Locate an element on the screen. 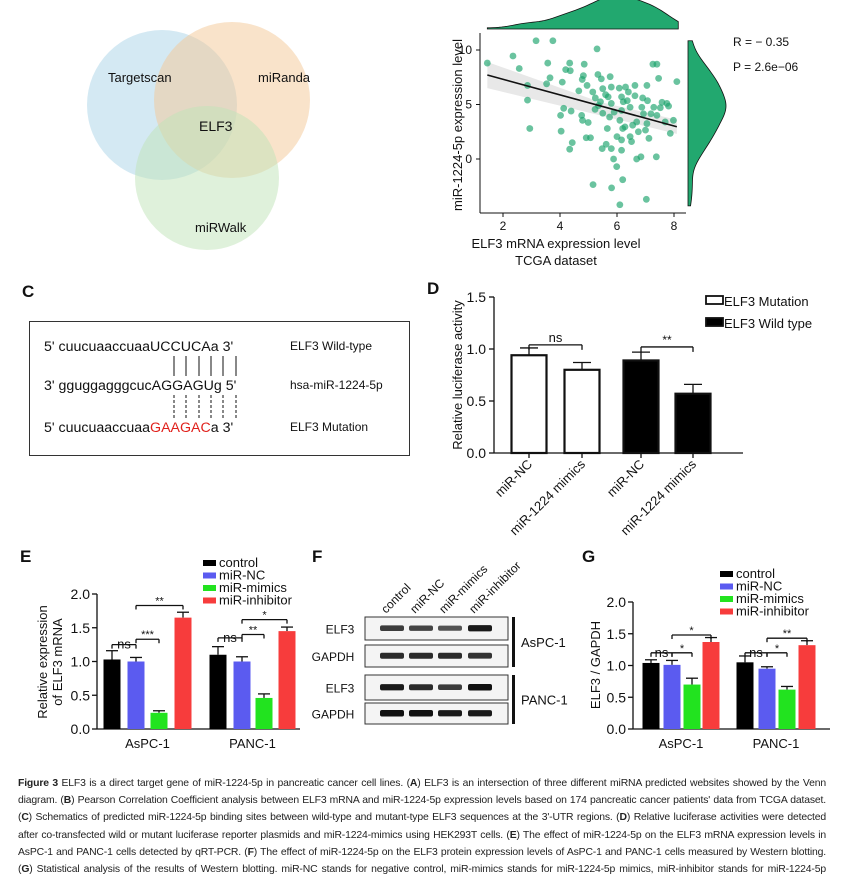 This screenshot has width=845, height=881. confidence-band is located at coordinates (582, 97).